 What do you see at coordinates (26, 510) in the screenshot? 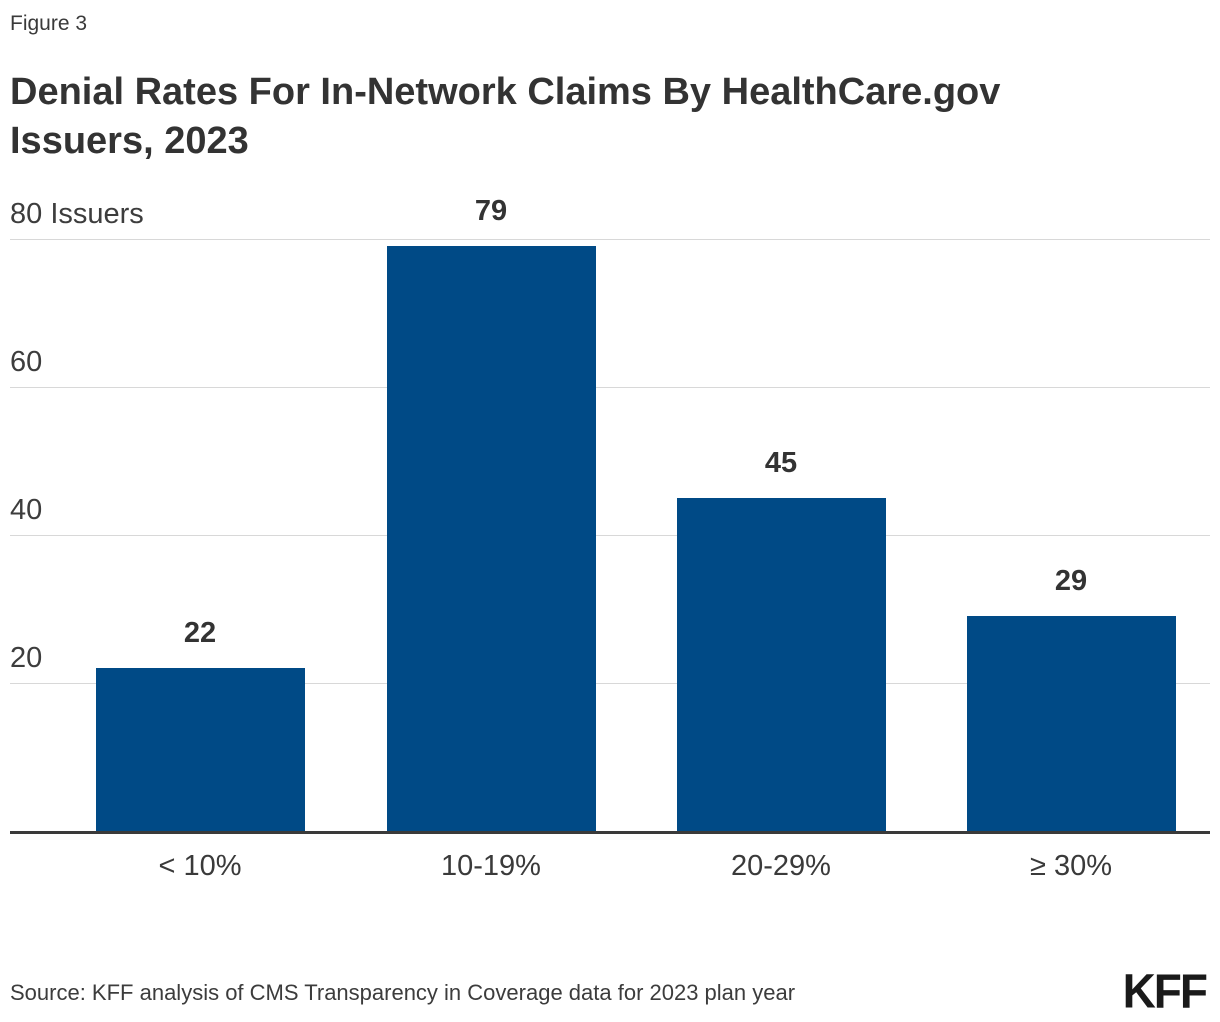
I see `y-tick-label: 40` at bounding box center [26, 510].